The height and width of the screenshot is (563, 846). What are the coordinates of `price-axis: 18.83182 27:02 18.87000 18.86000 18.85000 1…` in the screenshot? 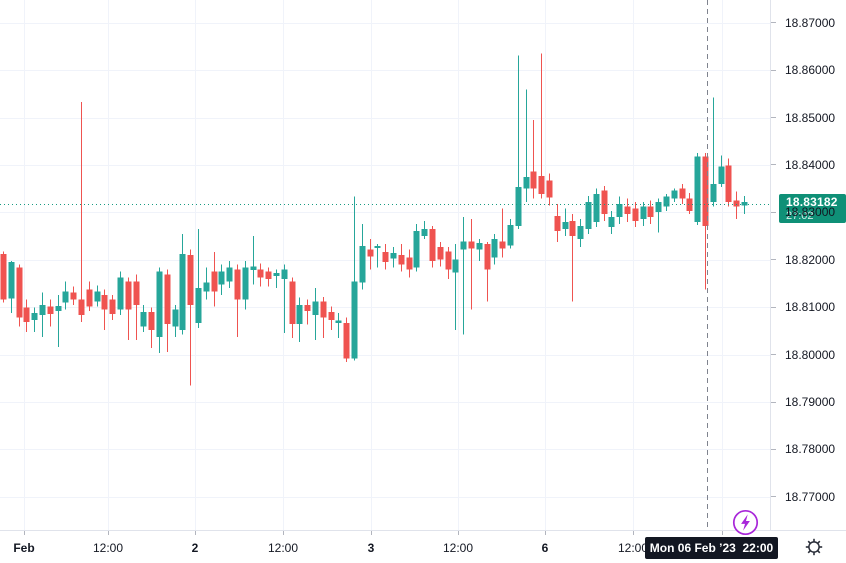 It's located at (808, 265).